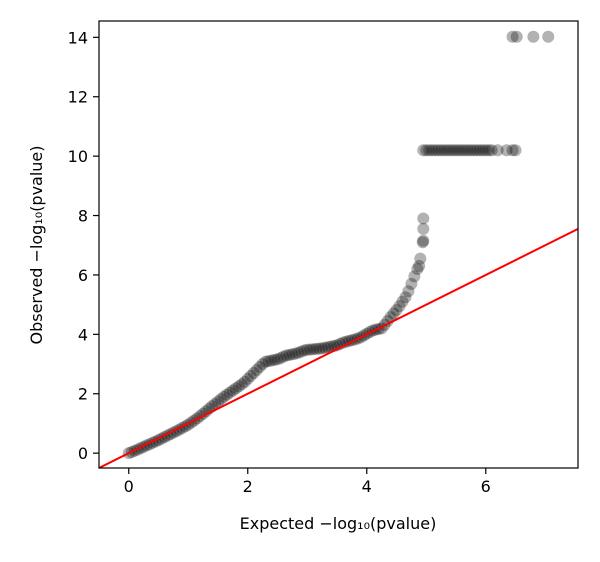 The image size is (600, 562). What do you see at coordinates (78, 156) in the screenshot?
I see `y-tick-label: 10` at bounding box center [78, 156].